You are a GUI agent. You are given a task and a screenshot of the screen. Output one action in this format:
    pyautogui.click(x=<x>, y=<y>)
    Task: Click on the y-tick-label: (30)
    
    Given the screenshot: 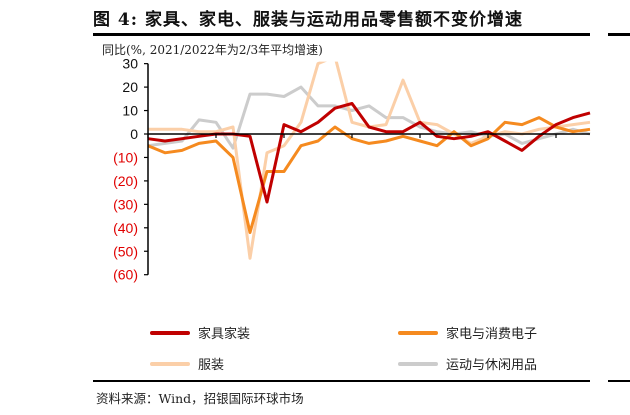 What is the action you would take?
    pyautogui.click(x=125, y=204)
    